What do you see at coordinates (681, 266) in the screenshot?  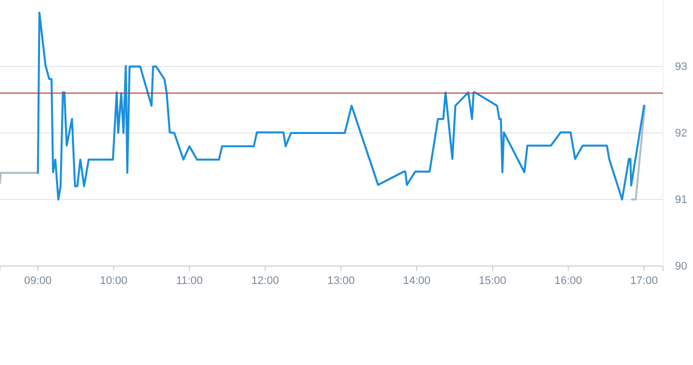 I see `y-tick-label: 90` at bounding box center [681, 266].